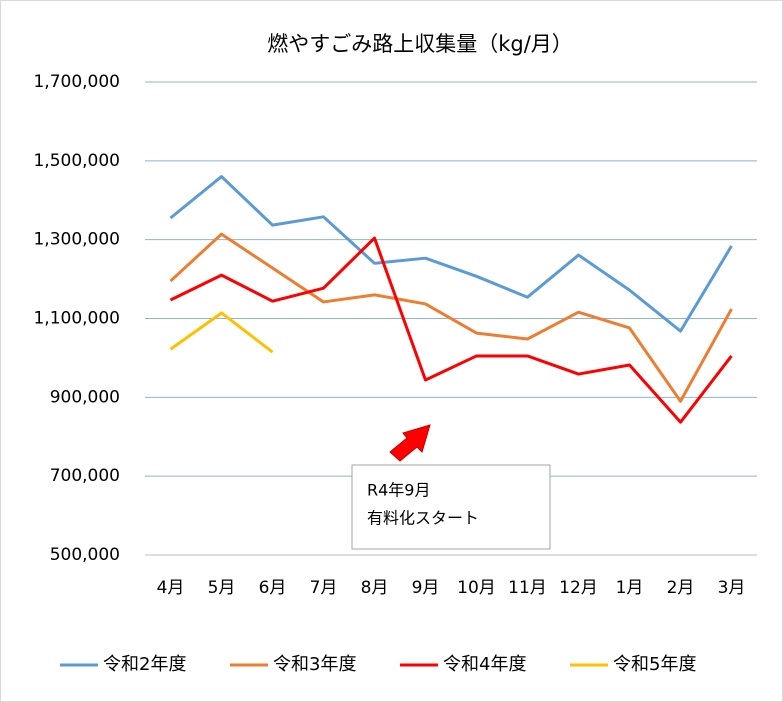 This screenshot has width=783, height=702. Describe the element at coordinates (578, 588) in the screenshot. I see `x-tick-label: 12月` at that location.